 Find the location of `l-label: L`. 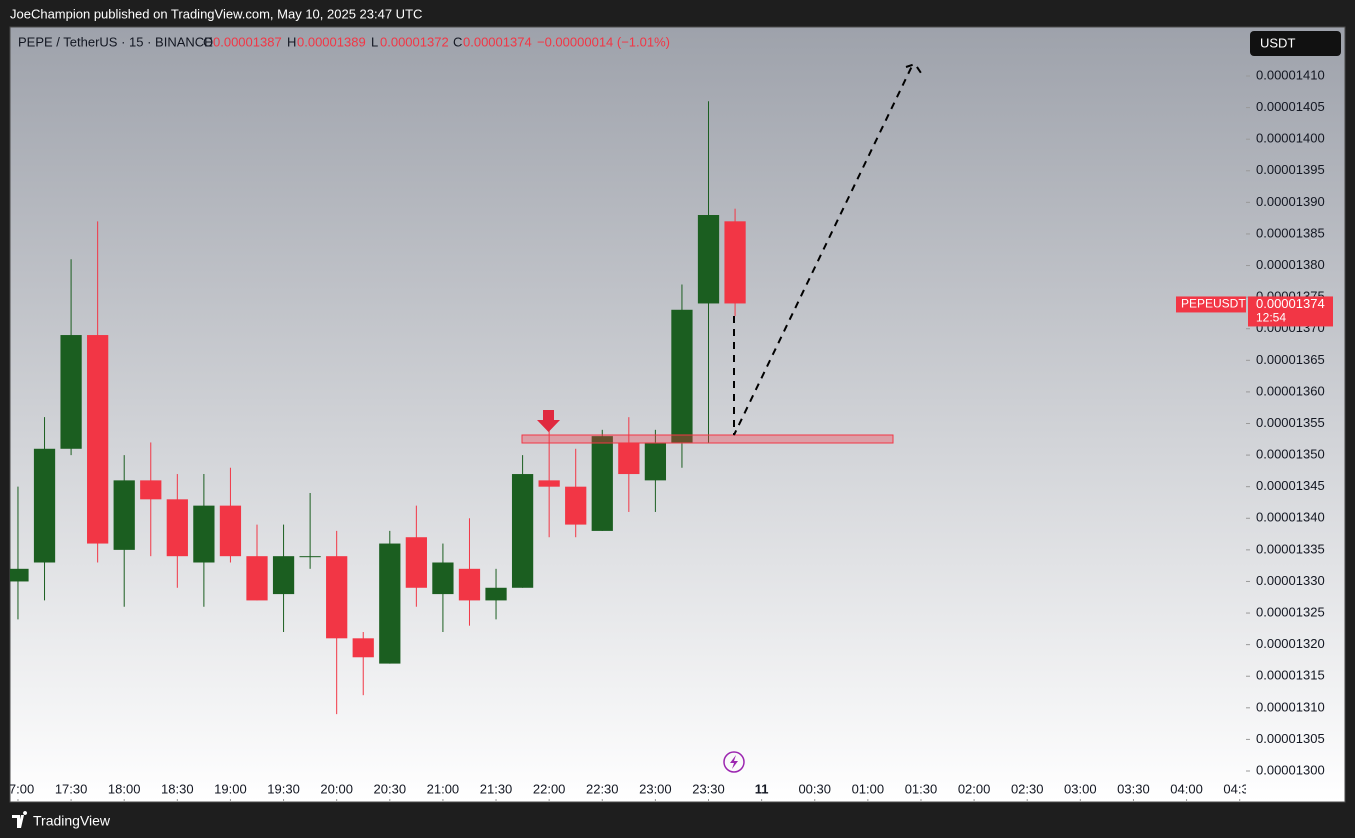

l-label: L is located at coordinates (374, 41).